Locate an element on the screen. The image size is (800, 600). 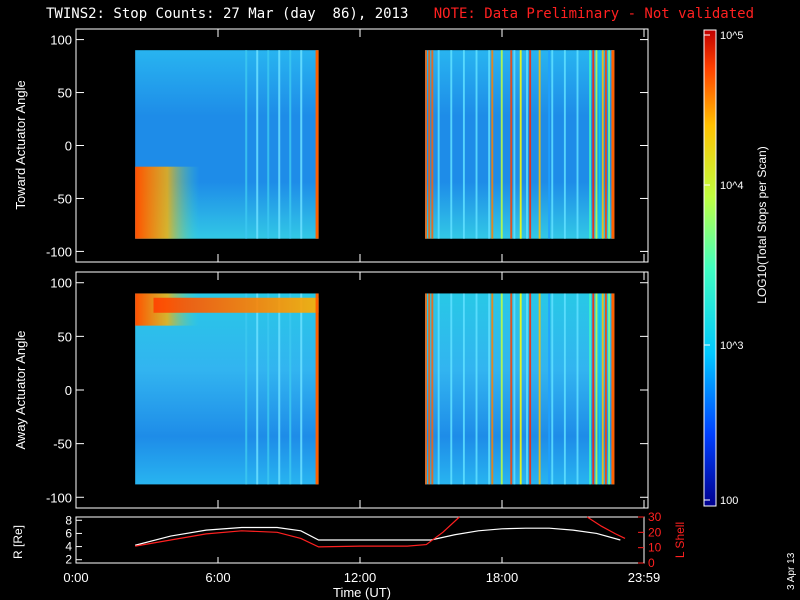
colorbar-tick-label: 100 is located at coordinates (729, 501).